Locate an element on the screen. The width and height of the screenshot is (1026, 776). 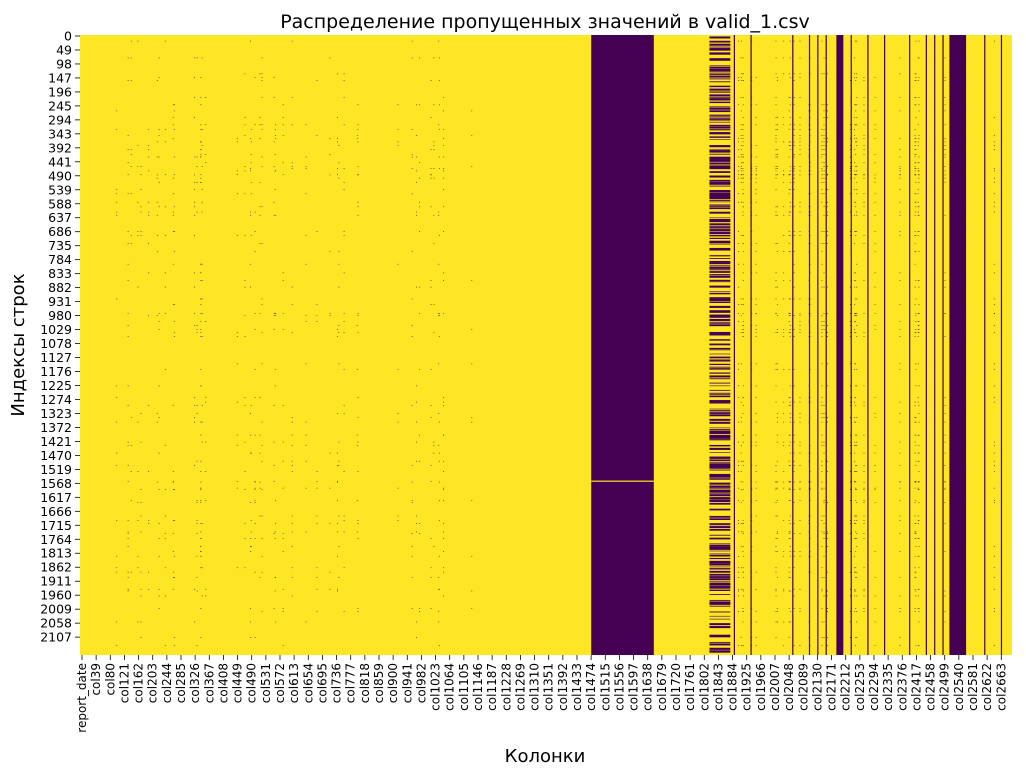
missing-column-line is located at coordinates (951, 345).